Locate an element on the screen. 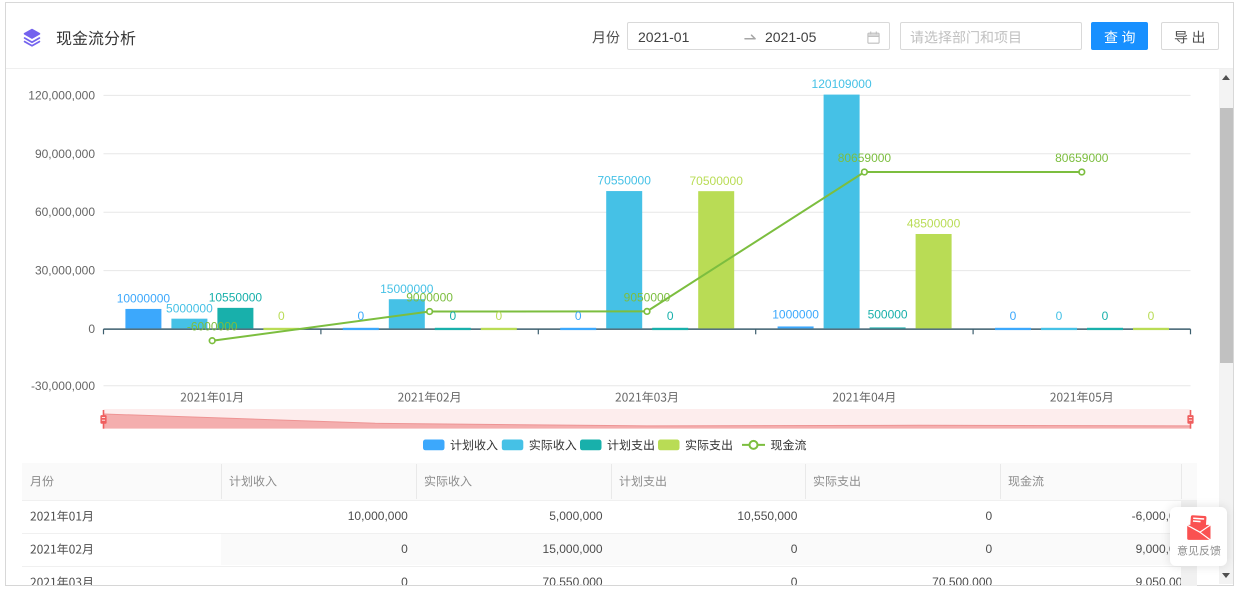 The width and height of the screenshot is (1241, 593). svg-text: 120109000 is located at coordinates (842, 84).